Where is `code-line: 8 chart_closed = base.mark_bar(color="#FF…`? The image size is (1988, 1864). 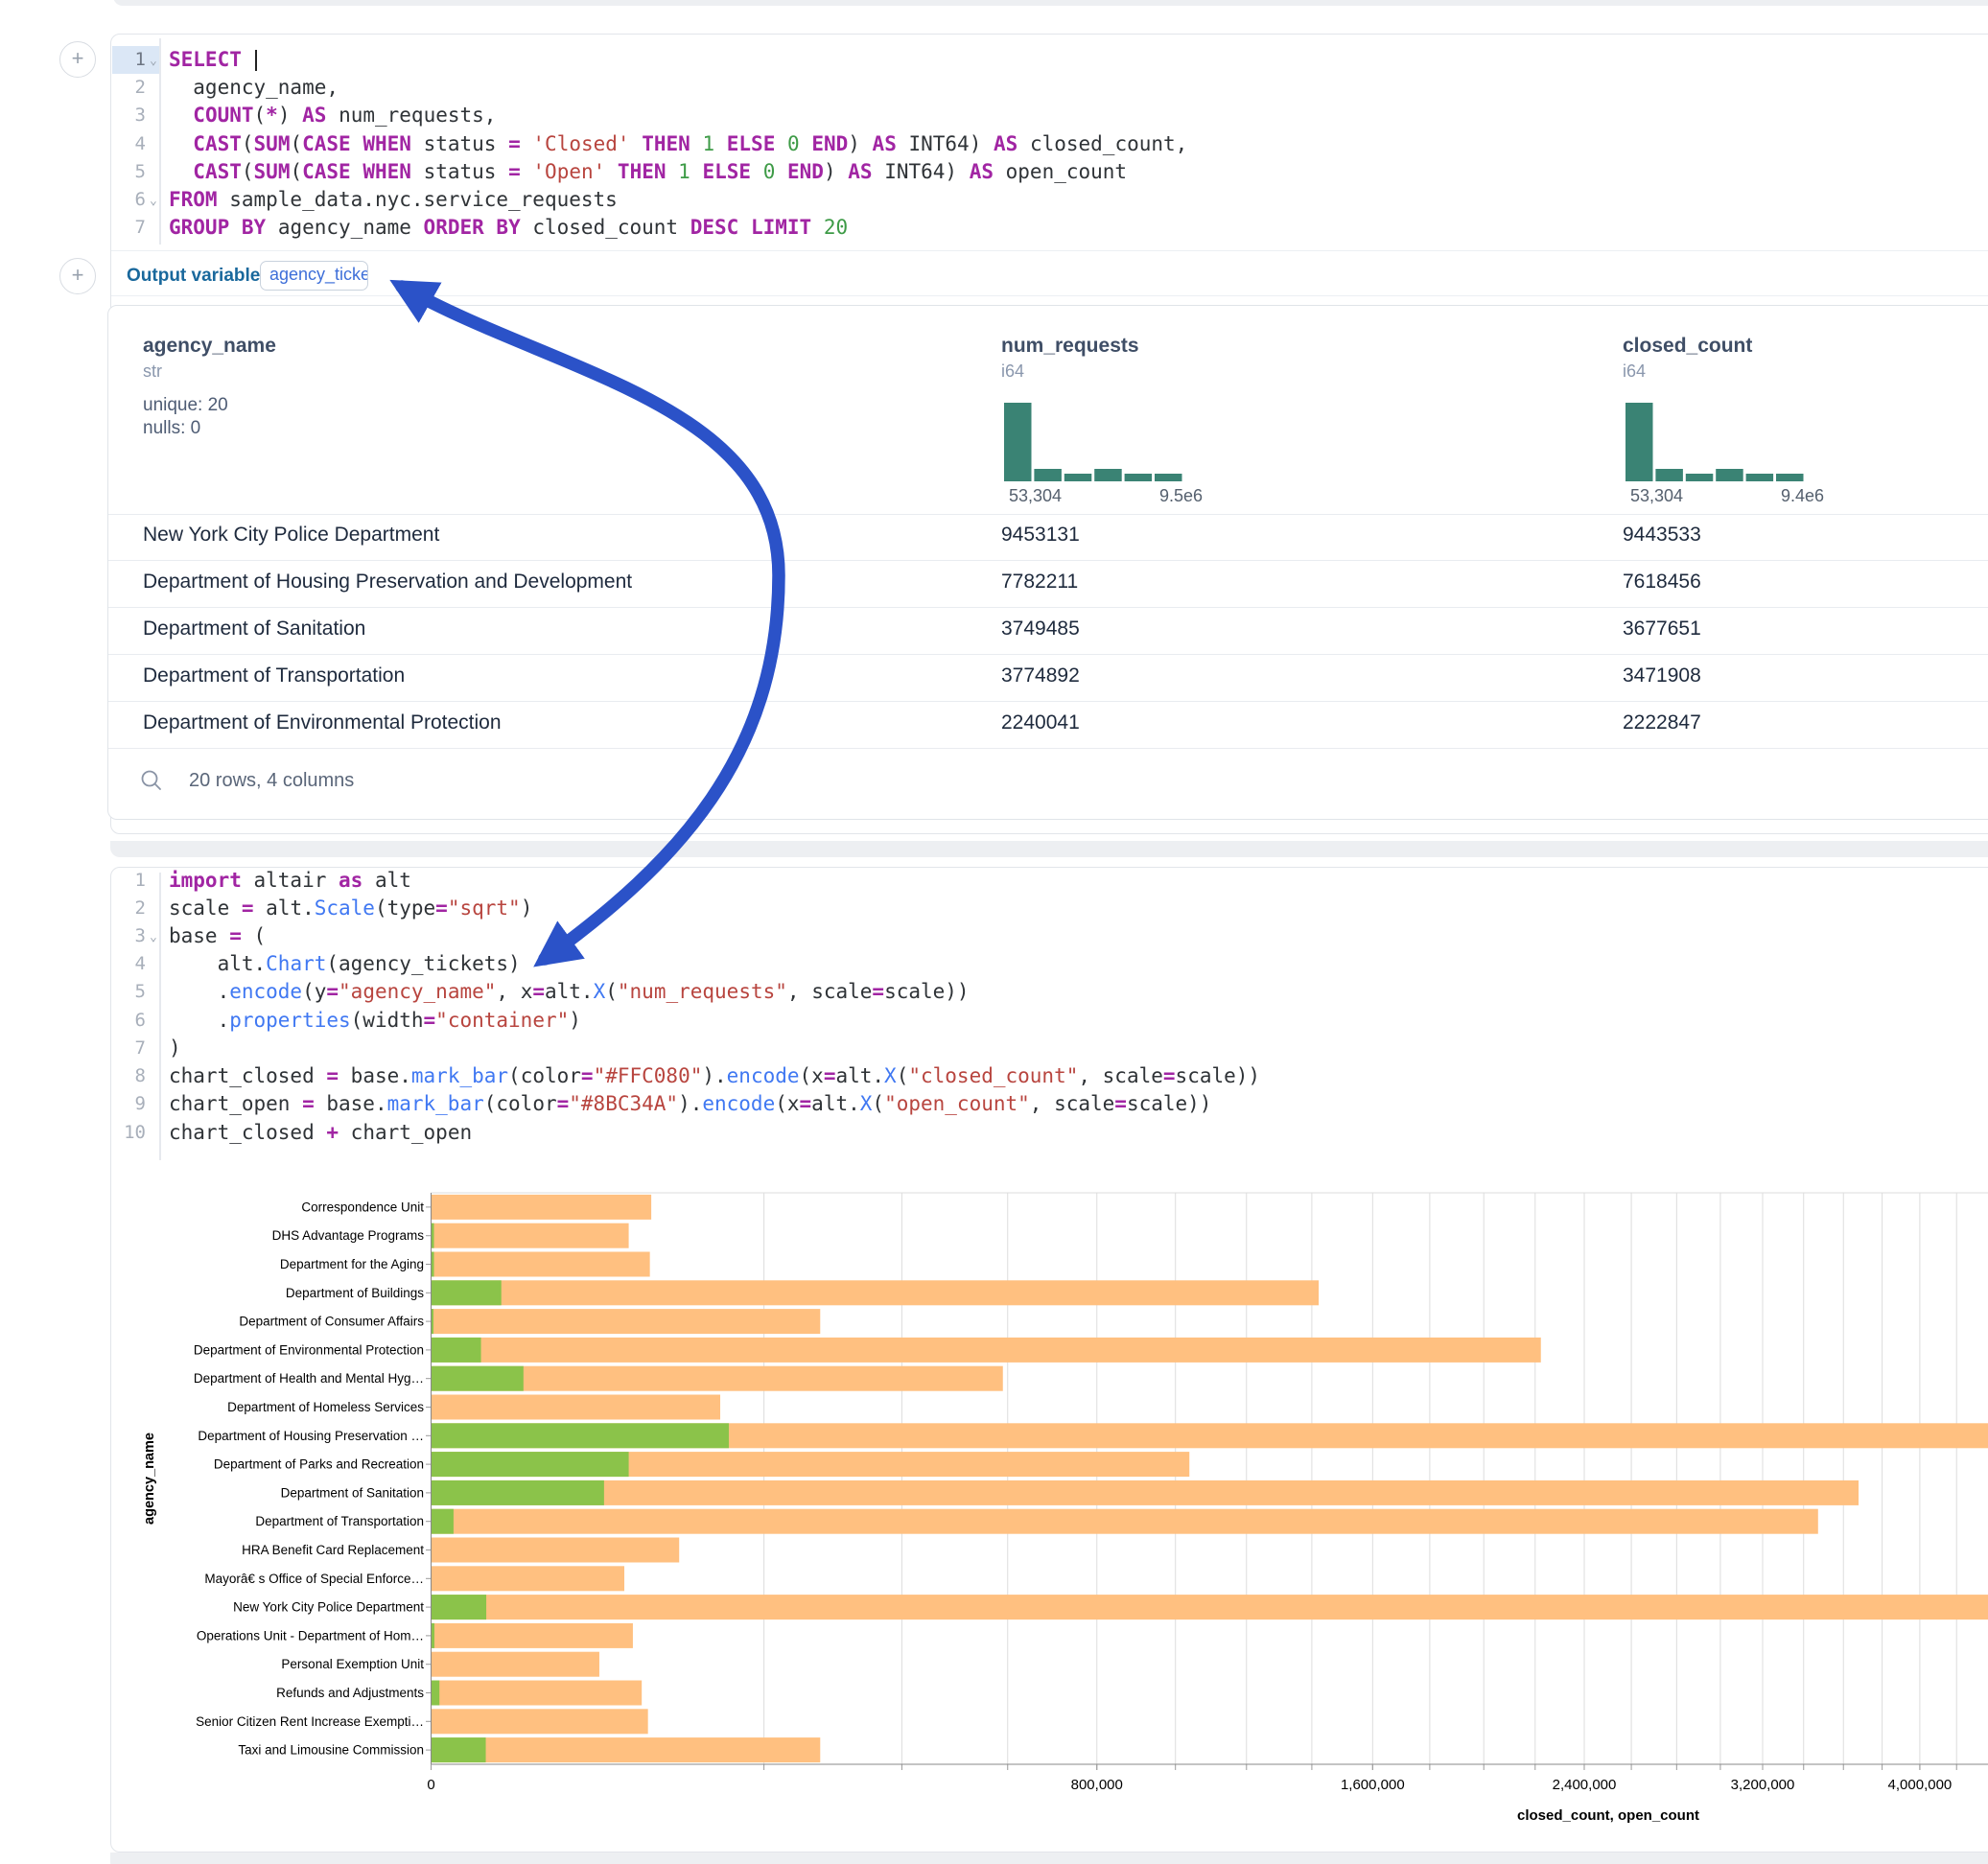
code-line: 8 chart_closed = base.mark_bar(color="#FF… is located at coordinates (994, 1075).